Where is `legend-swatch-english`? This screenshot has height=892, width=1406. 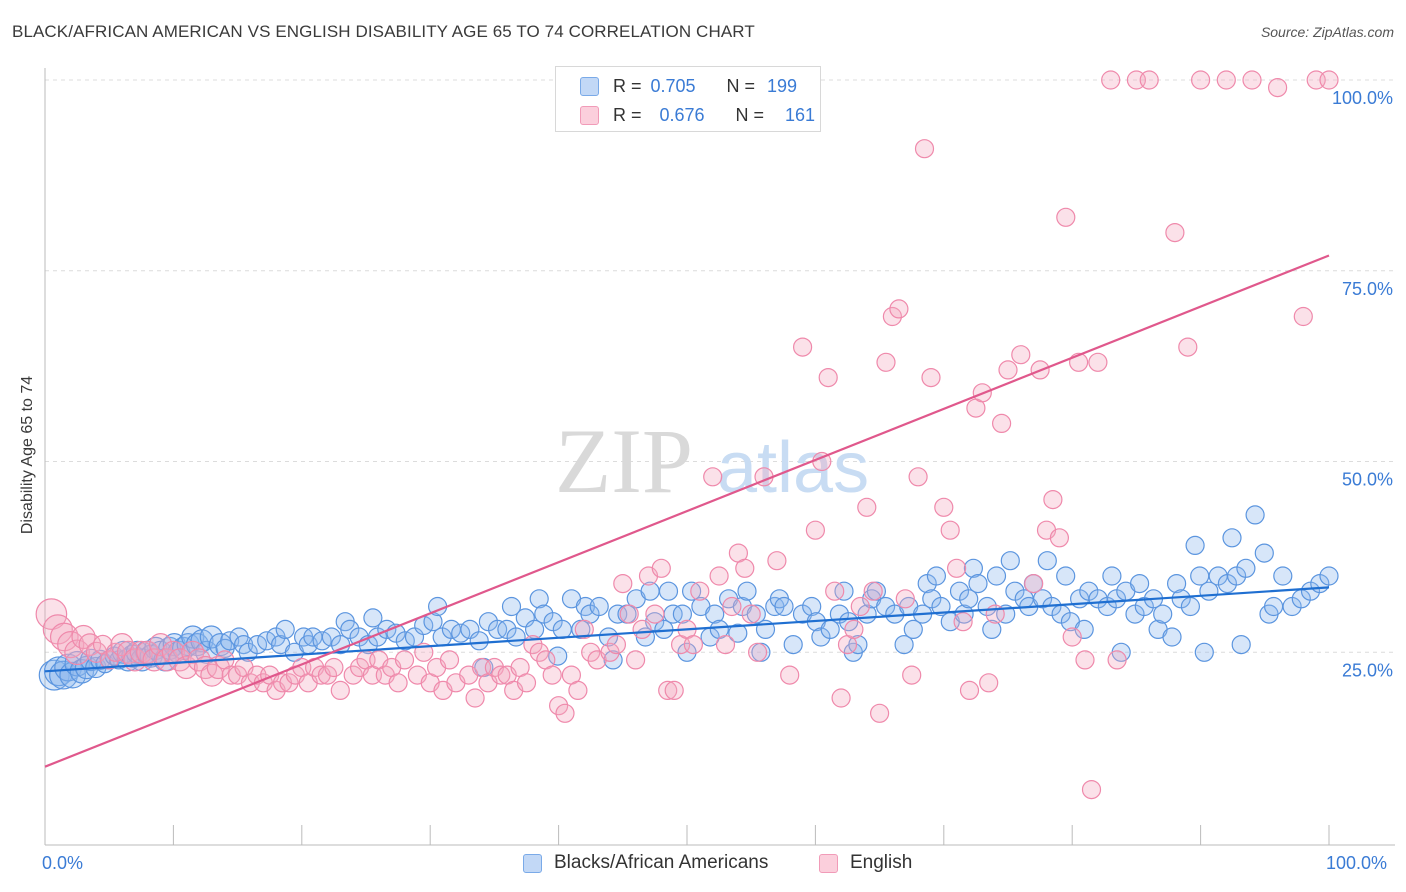 legend-swatch-english is located at coordinates (589, 115).